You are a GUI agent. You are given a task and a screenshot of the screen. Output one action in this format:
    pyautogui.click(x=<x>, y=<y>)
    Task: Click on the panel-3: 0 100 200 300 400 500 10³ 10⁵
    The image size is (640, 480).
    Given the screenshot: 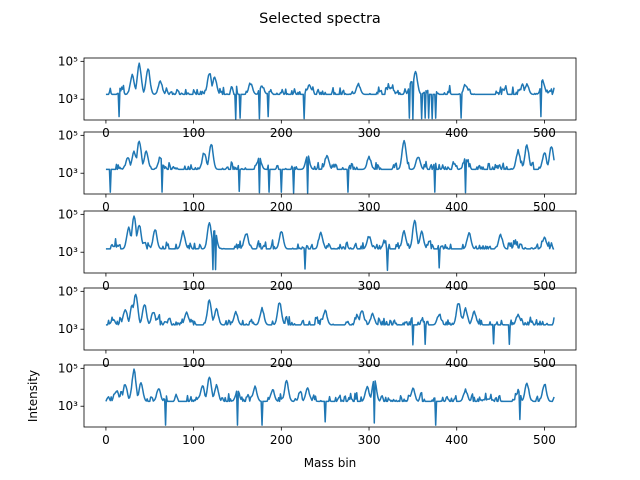 What is the action you would take?
    pyautogui.click(x=317, y=250)
    